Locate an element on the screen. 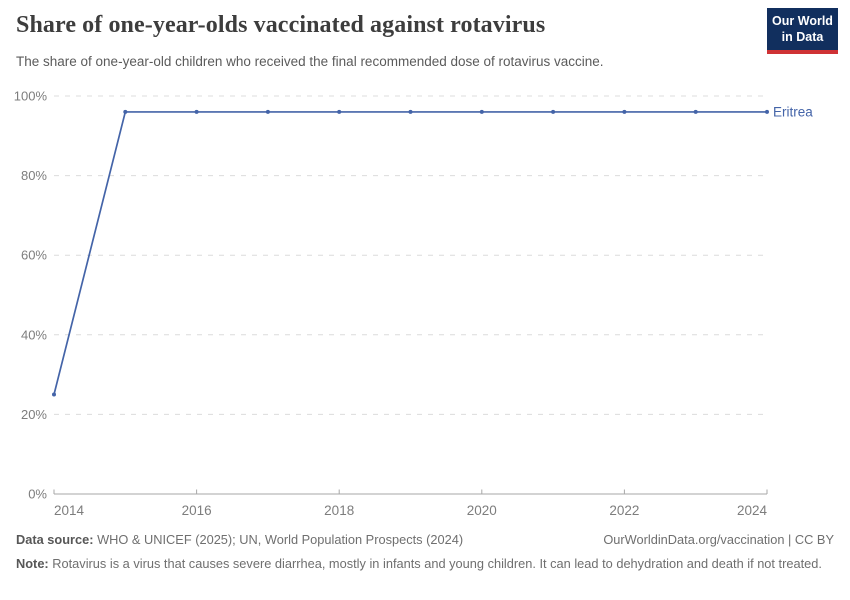 Image resolution: width=850 pixels, height=600 pixels. x-axis-tick-label: 2016 is located at coordinates (197, 510).